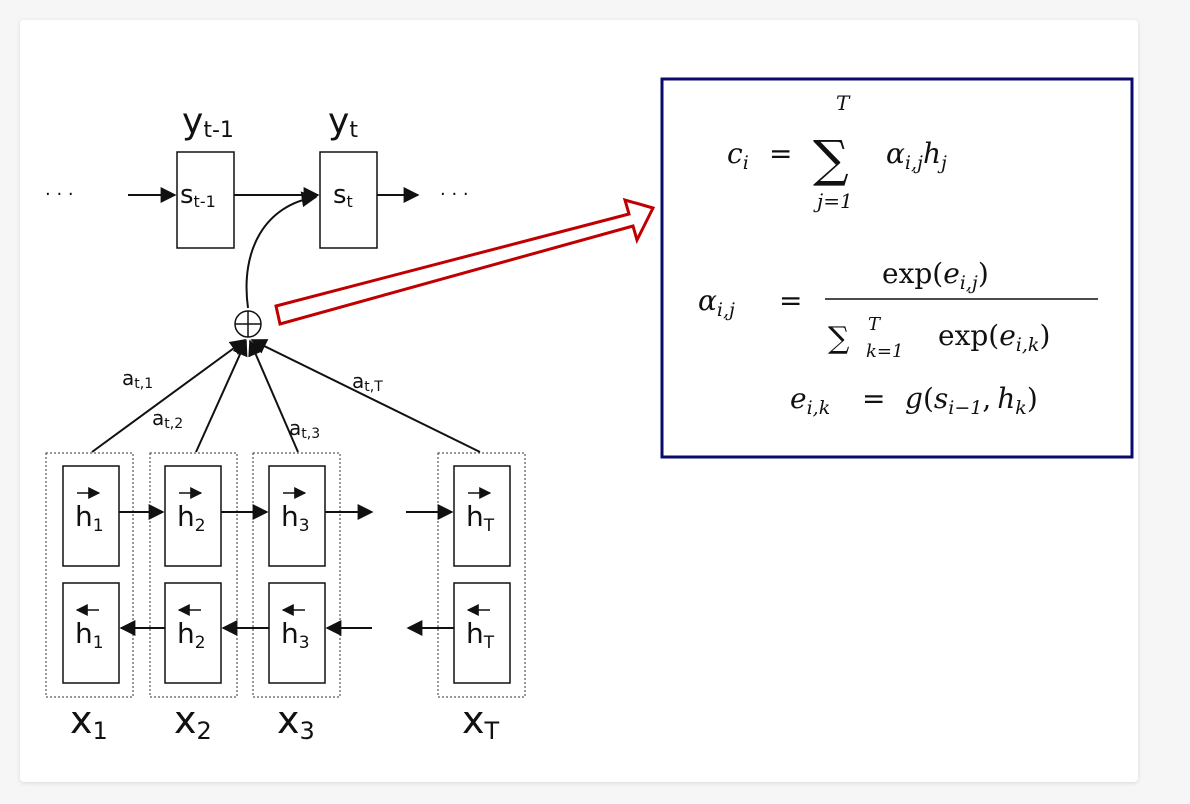  What do you see at coordinates (481, 575) in the screenshot?
I see `encoder-column-T` at bounding box center [481, 575].